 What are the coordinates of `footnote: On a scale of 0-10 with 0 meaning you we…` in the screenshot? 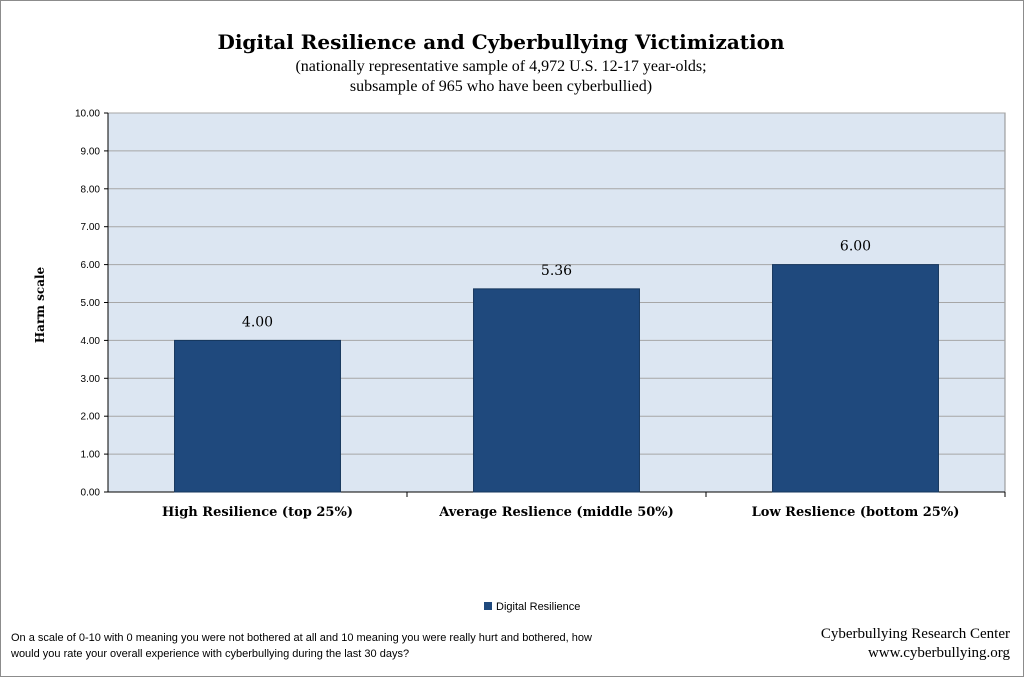 It's located at (341, 646).